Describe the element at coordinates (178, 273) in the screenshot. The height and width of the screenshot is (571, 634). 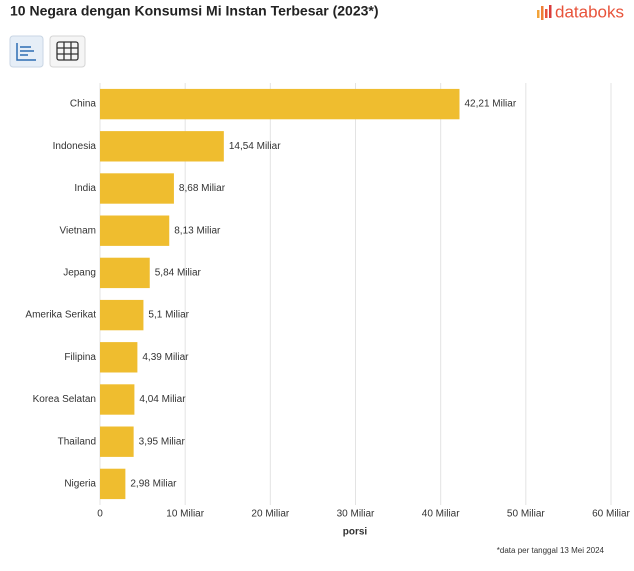
I see `value-label: 5,84 Miliar` at that location.